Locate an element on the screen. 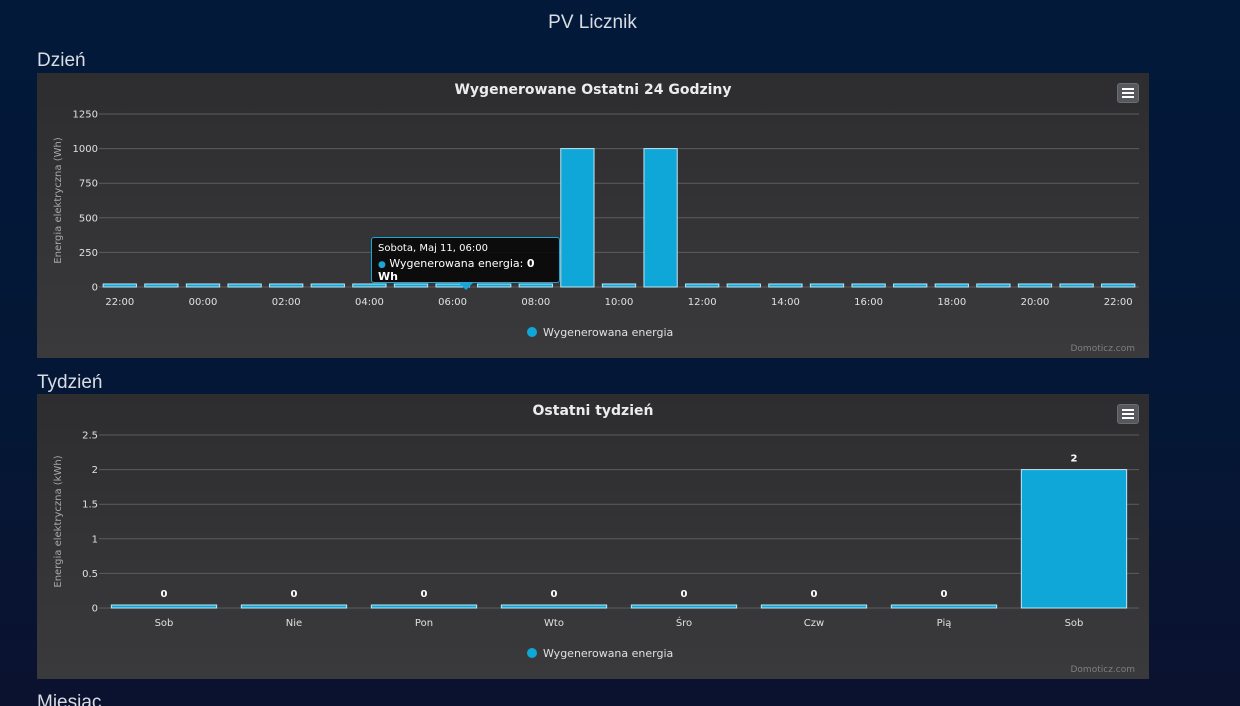  y-tick-label: 0 is located at coordinates (95, 609).